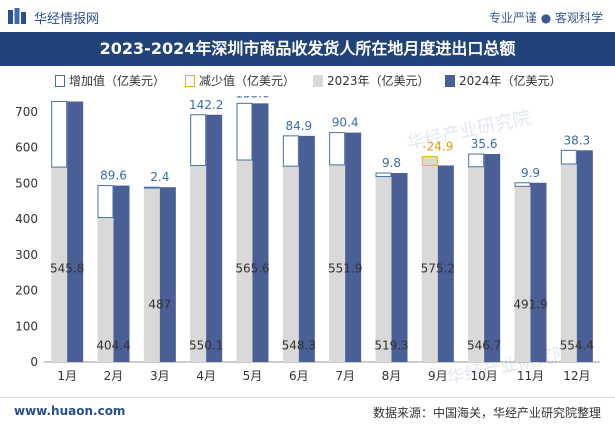  What do you see at coordinates (17, 16) in the screenshot?
I see `brand-logo-icon` at bounding box center [17, 16].